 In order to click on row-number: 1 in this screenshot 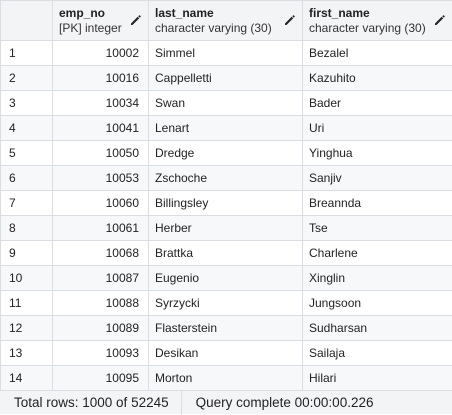, I will do `click(27, 53)`.